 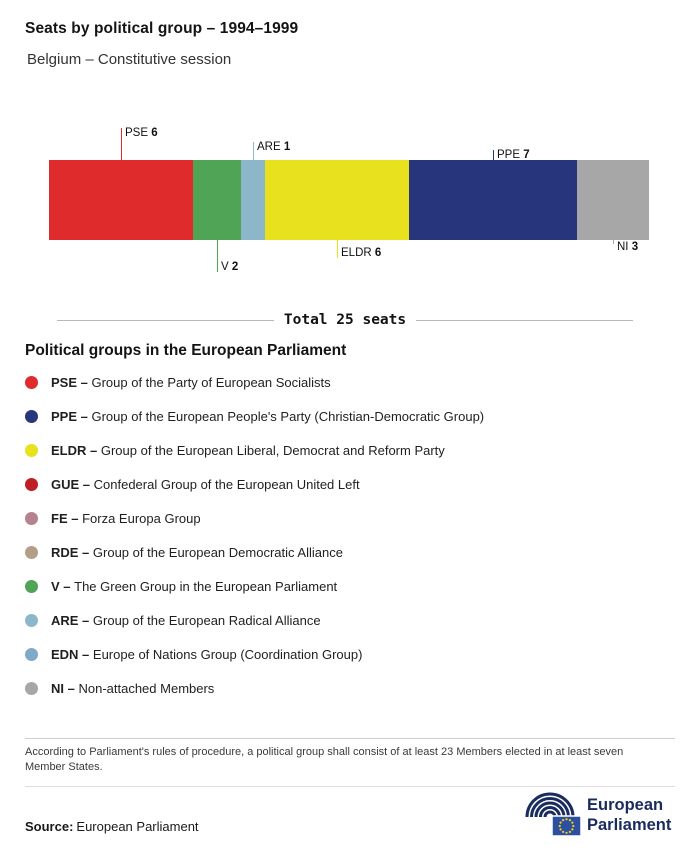 What do you see at coordinates (217, 256) in the screenshot?
I see `leader-line-v` at bounding box center [217, 256].